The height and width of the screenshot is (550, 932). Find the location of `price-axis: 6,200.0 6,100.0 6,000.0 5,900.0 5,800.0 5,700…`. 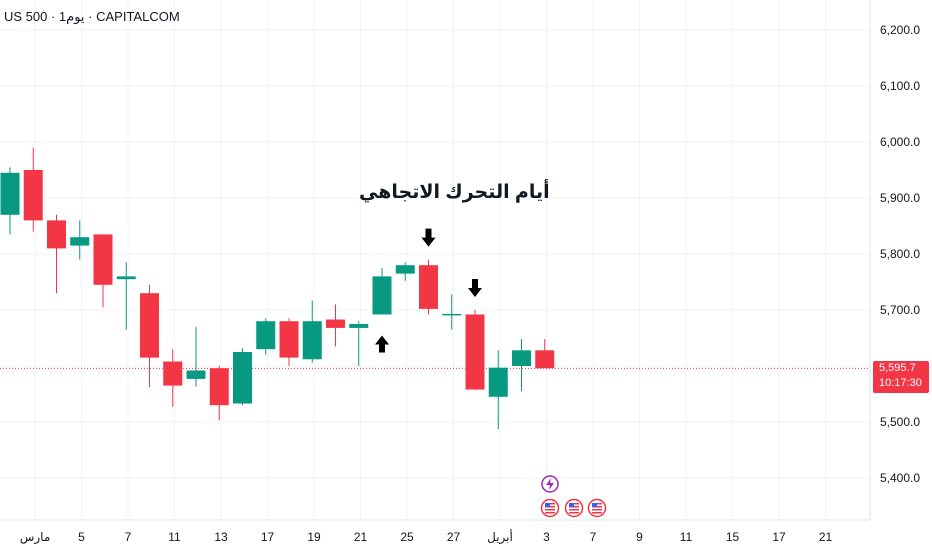

price-axis: 6,200.0 6,100.0 6,000.0 5,900.0 5,800.0 5,700… is located at coordinates (900, 254).